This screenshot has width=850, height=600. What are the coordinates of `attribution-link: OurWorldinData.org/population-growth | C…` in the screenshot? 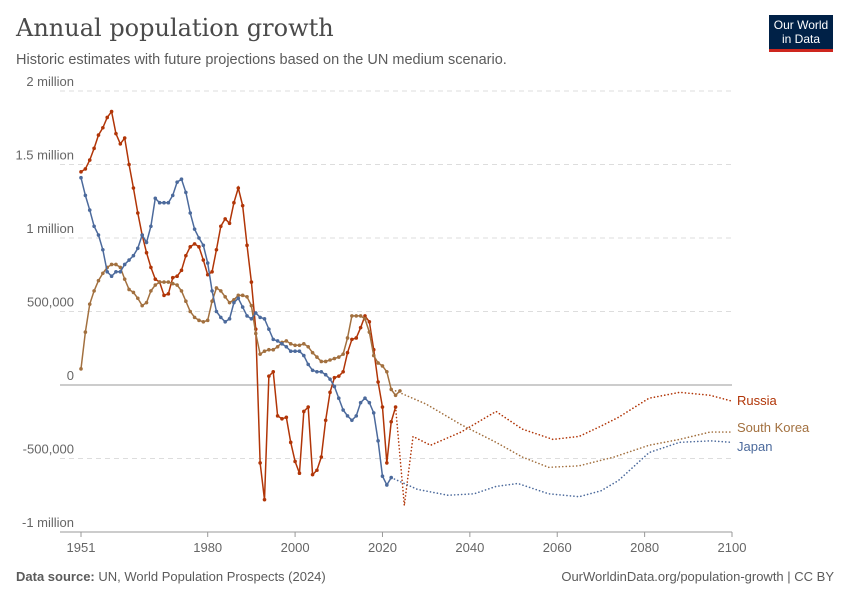 It's located at (697, 576).